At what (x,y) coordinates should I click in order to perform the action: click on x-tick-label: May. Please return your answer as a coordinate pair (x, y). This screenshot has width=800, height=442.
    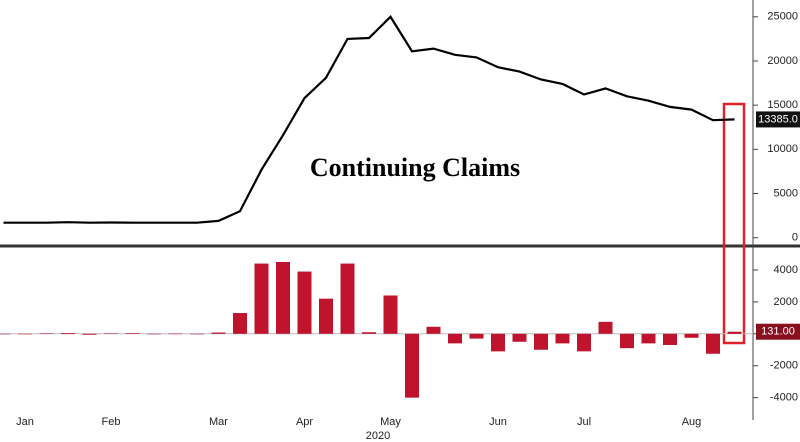
    Looking at the image, I should click on (390, 422).